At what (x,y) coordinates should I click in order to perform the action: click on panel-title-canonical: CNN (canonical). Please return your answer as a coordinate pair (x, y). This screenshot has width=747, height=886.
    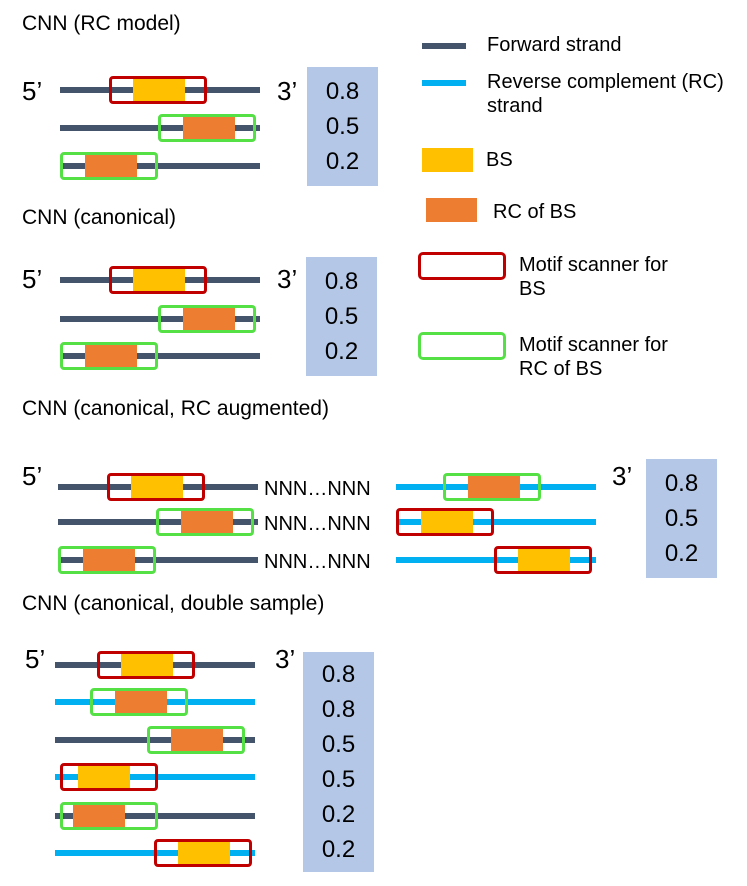
    Looking at the image, I should click on (99, 217).